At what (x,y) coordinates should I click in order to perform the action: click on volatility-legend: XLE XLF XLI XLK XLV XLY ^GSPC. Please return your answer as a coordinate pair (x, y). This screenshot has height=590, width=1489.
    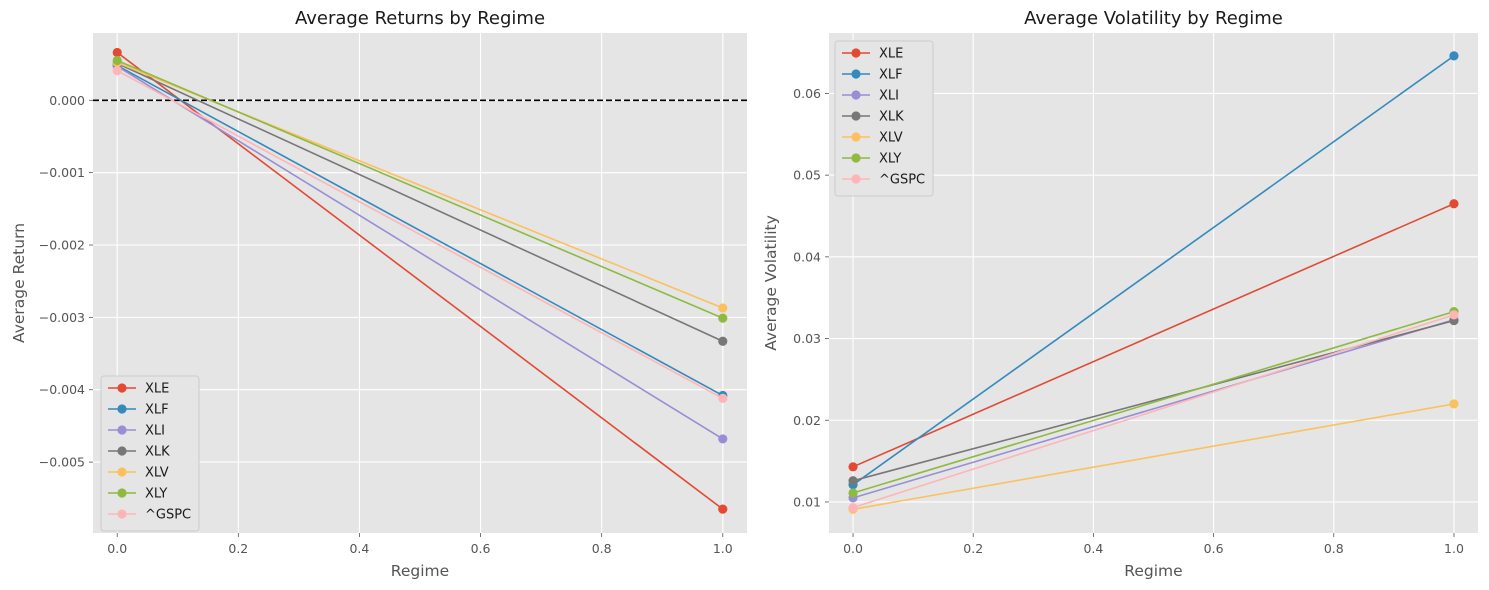
    Looking at the image, I should click on (884, 118).